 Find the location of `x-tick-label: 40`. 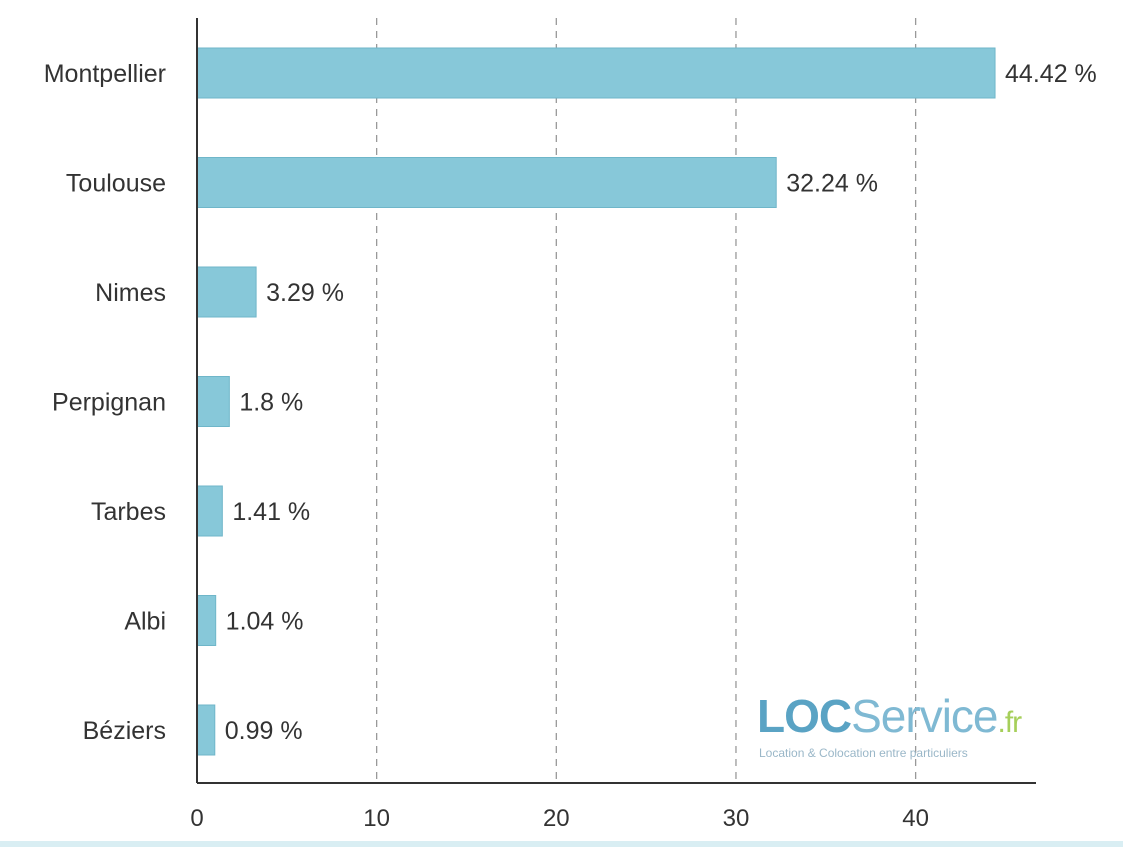

x-tick-label: 40 is located at coordinates (915, 818).